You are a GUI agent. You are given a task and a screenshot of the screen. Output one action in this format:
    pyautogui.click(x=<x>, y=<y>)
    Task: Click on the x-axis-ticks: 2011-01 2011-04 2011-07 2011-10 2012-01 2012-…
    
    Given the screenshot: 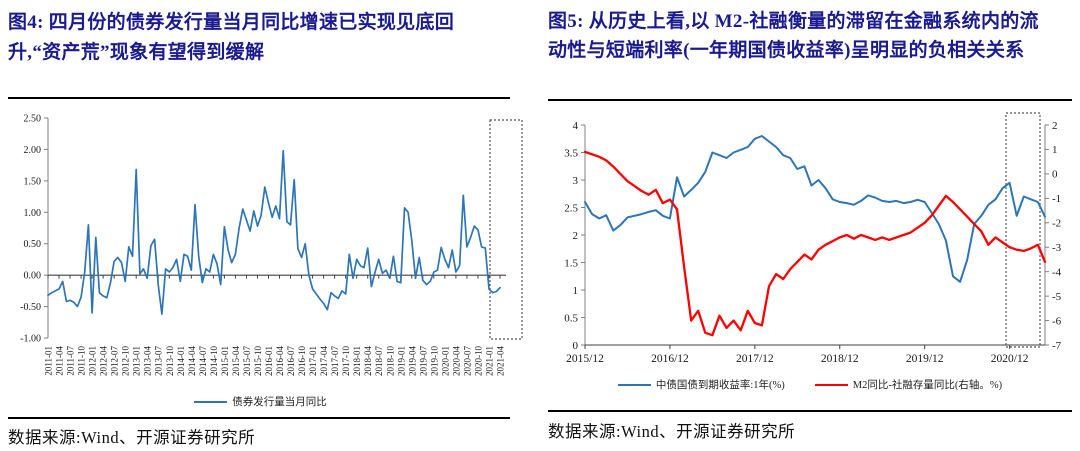 What is the action you would take?
    pyautogui.click(x=275, y=325)
    